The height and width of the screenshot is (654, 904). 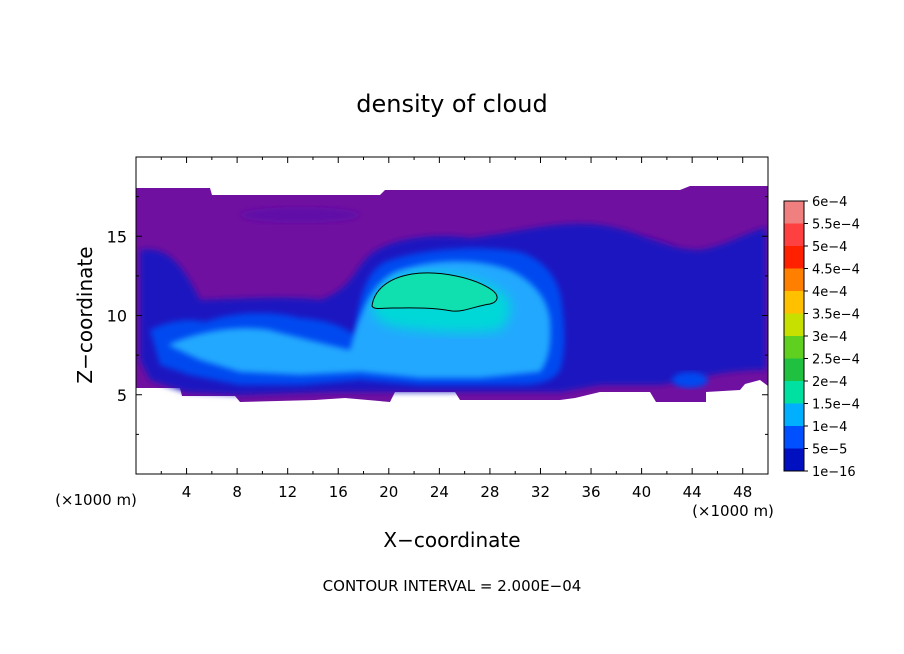 What do you see at coordinates (829, 247) in the screenshot?
I see `colorbar-label: 5e−4` at bounding box center [829, 247].